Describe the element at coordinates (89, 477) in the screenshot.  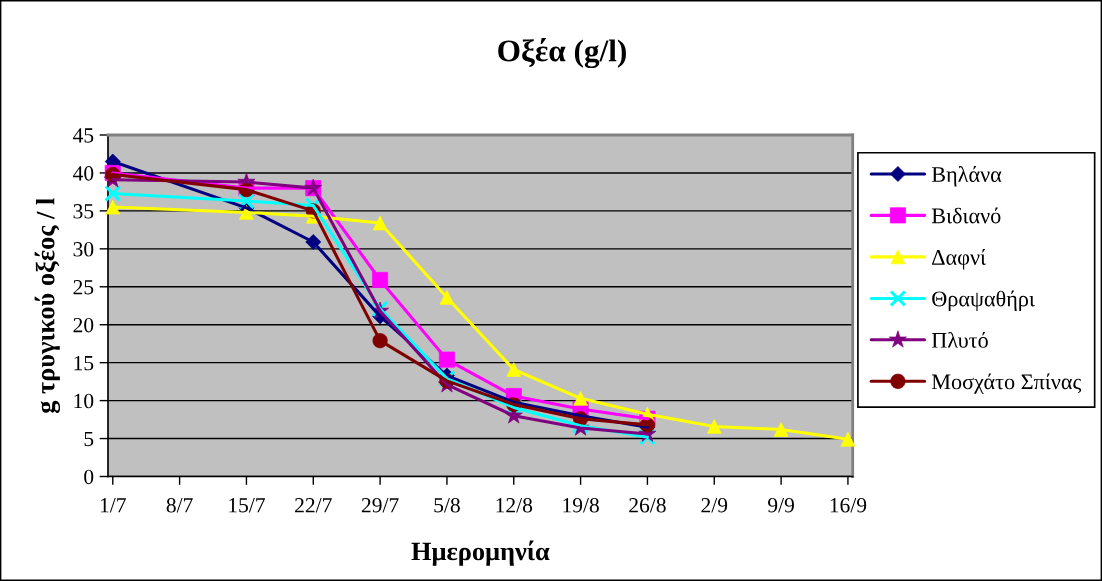
I see `y-tick-label: 0` at that location.